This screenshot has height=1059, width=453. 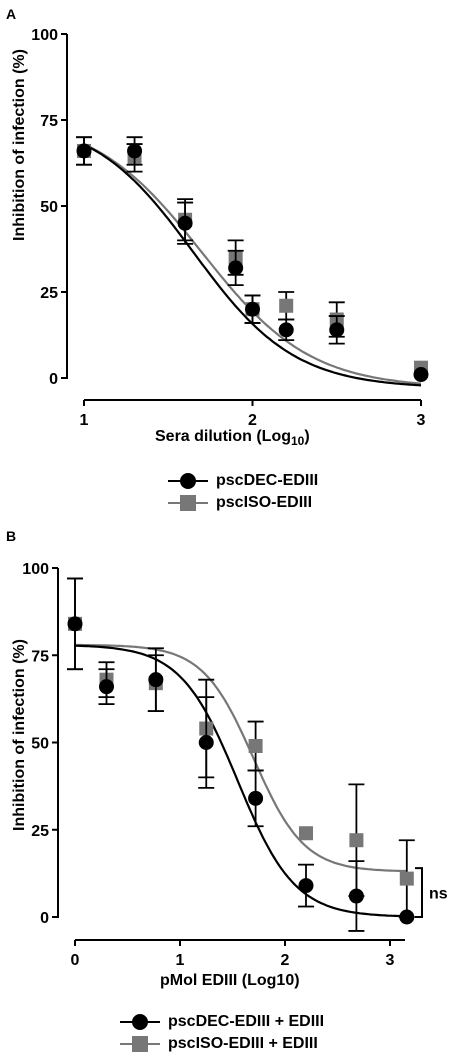 What do you see at coordinates (40, 831) in the screenshot?
I see `y-tick-label-b: 25` at bounding box center [40, 831].